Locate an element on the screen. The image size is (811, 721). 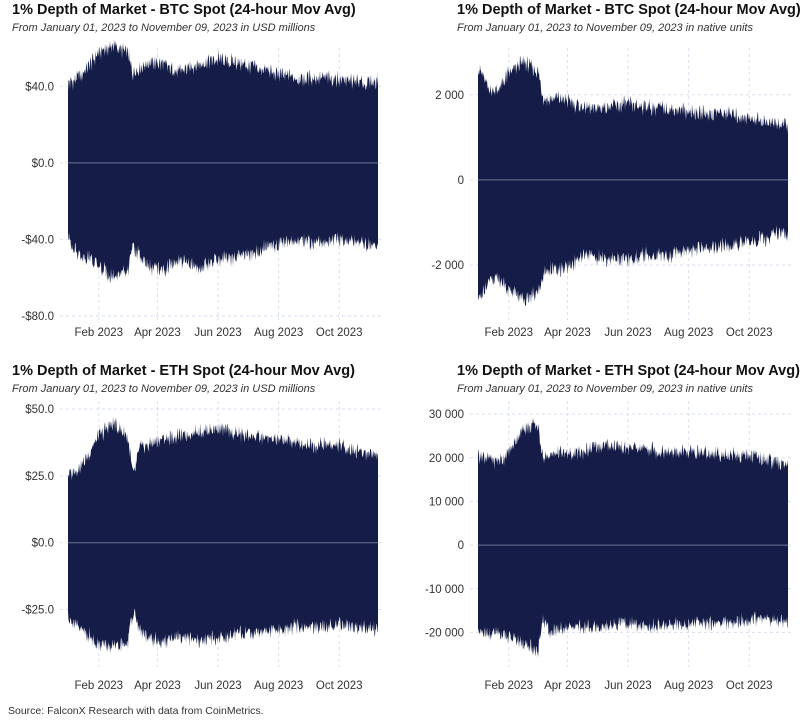
y-tick-label: $50.0 is located at coordinates (39, 410).